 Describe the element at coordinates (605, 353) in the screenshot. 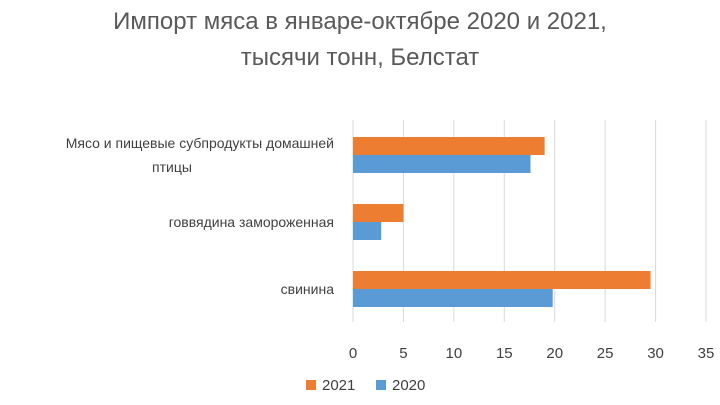

I see `x-tick-label: 25` at that location.